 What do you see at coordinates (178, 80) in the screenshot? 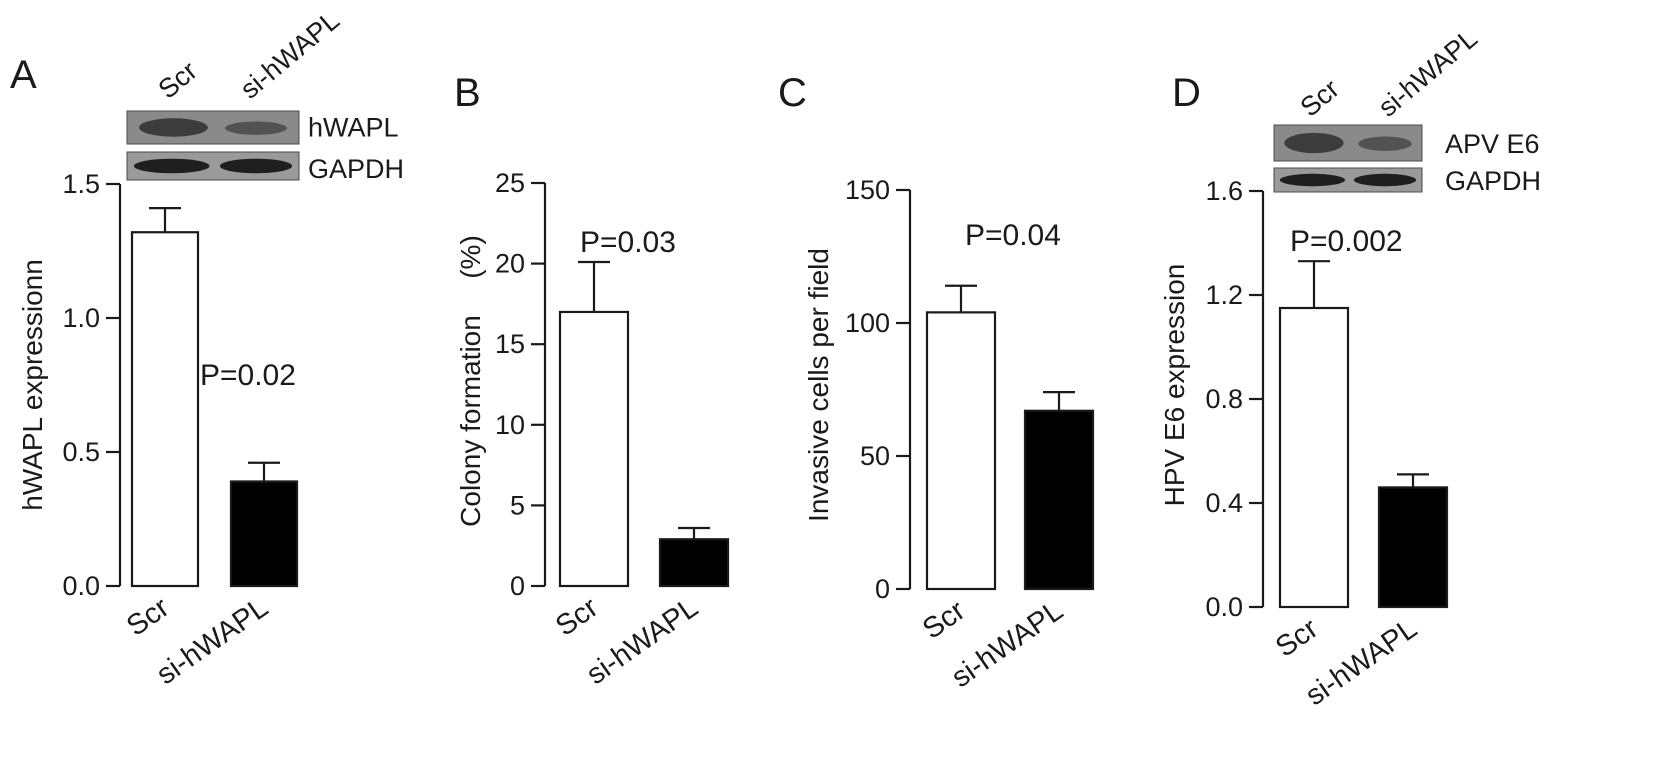
I see `panel-a-blot-lane-label: Scr` at bounding box center [178, 80].